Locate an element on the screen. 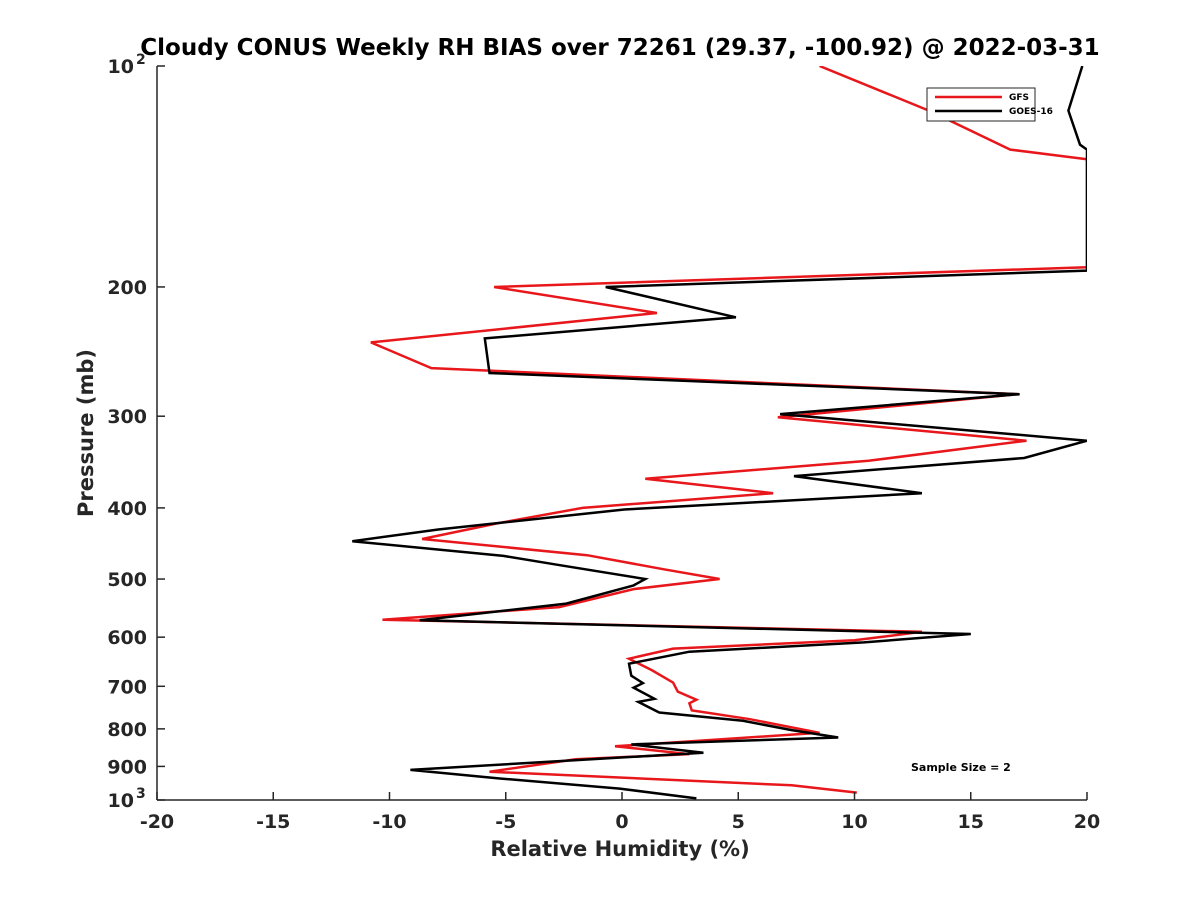  x-tick-label: 0 is located at coordinates (621, 822).